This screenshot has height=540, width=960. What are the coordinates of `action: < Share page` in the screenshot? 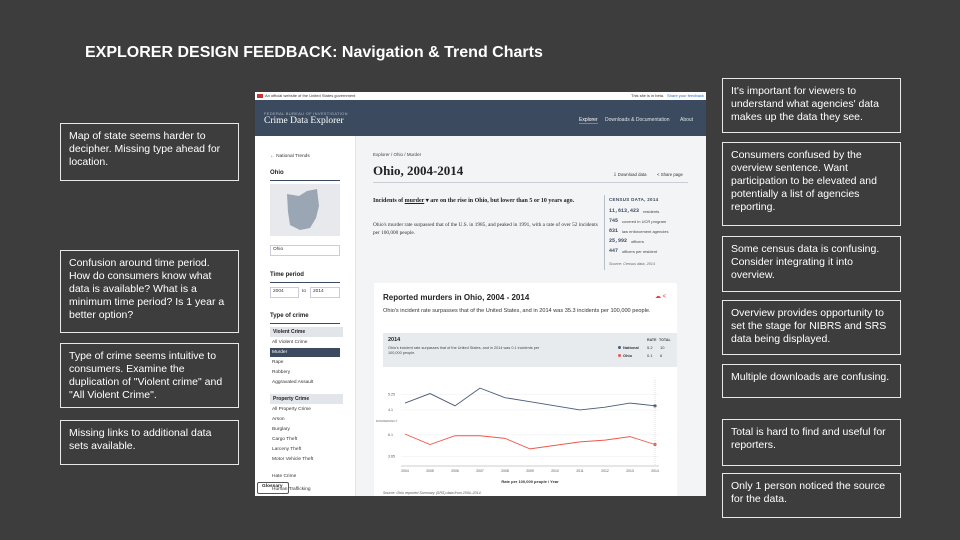 It's located at (670, 174).